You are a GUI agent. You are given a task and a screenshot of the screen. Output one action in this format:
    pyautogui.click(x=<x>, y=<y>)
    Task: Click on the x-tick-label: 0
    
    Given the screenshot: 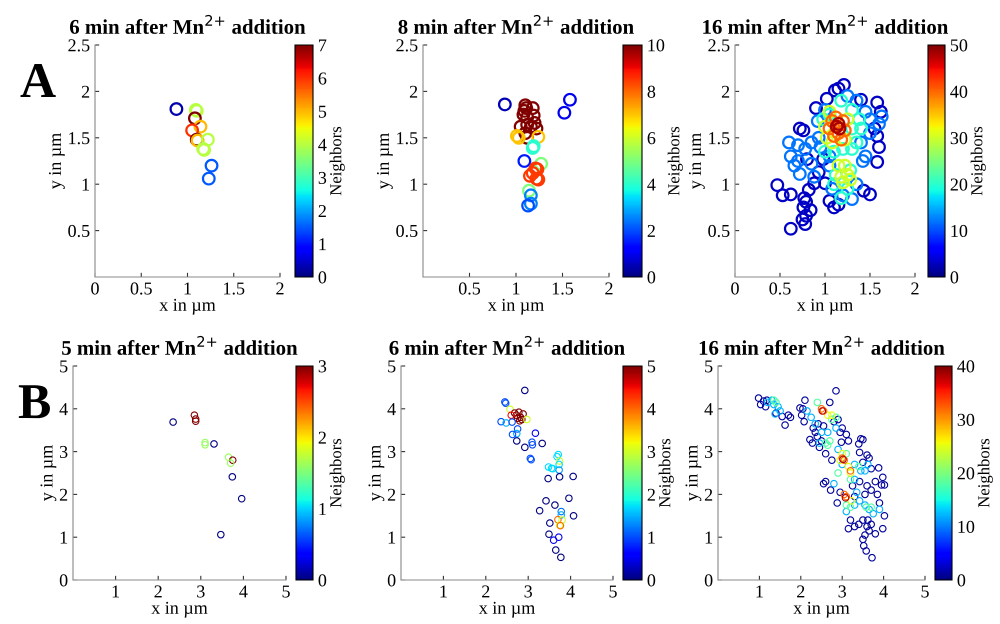 What is the action you would take?
    pyautogui.click(x=735, y=288)
    